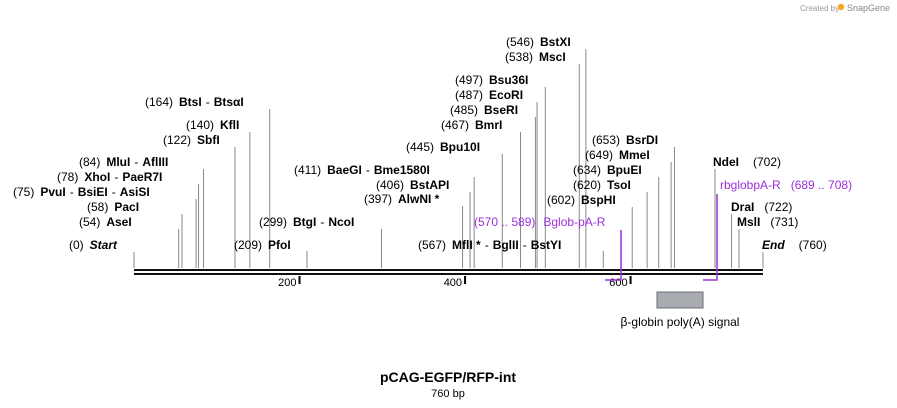 This screenshot has width=897, height=408. I want to click on site-label-kfli: (140) KflI, so click(212, 125).